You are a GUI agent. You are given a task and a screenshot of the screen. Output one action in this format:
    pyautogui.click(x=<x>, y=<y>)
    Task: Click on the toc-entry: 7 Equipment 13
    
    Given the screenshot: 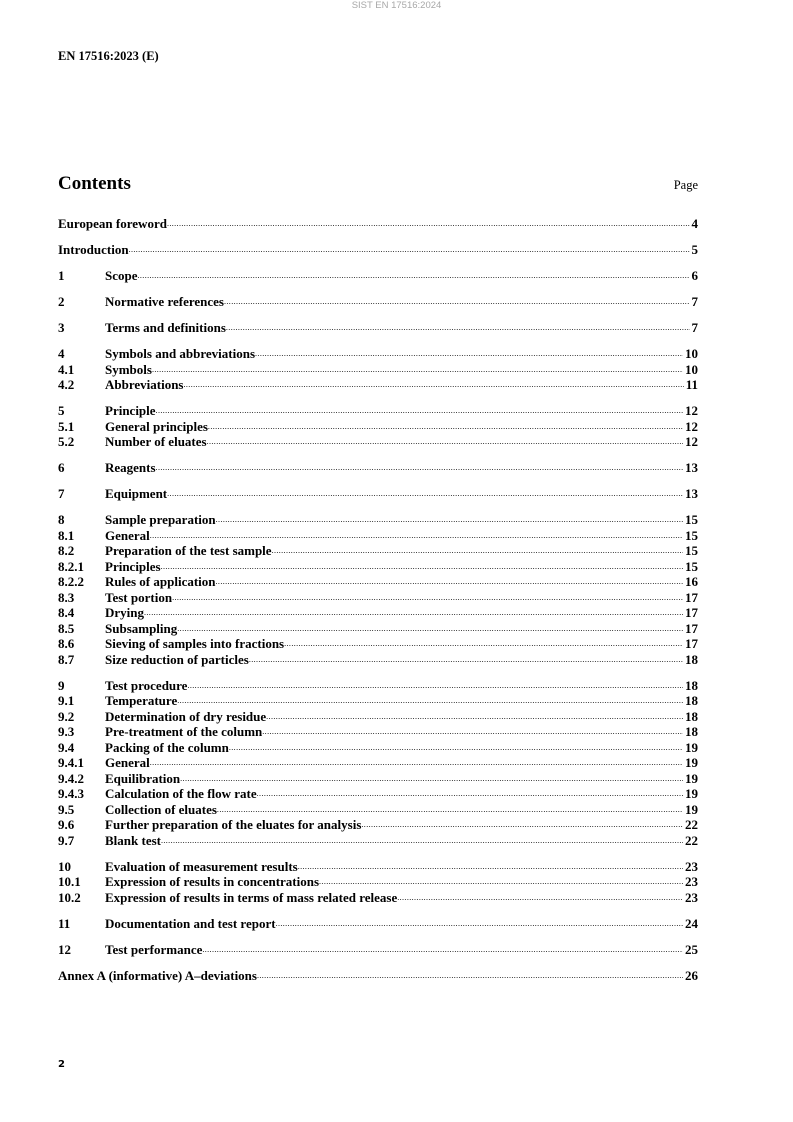 What is the action you would take?
    pyautogui.click(x=378, y=494)
    